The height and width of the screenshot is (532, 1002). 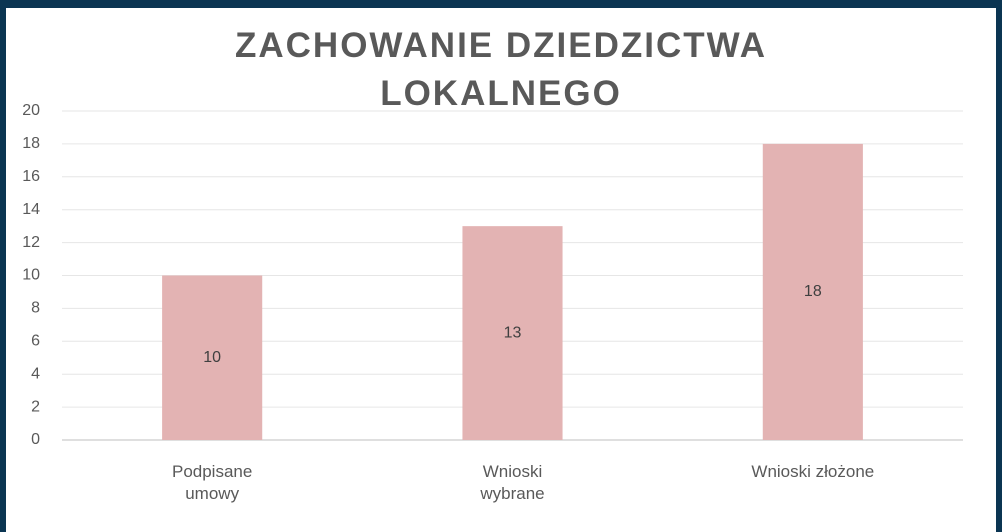 What do you see at coordinates (35, 439) in the screenshot?
I see `y-tick-label: 0` at bounding box center [35, 439].